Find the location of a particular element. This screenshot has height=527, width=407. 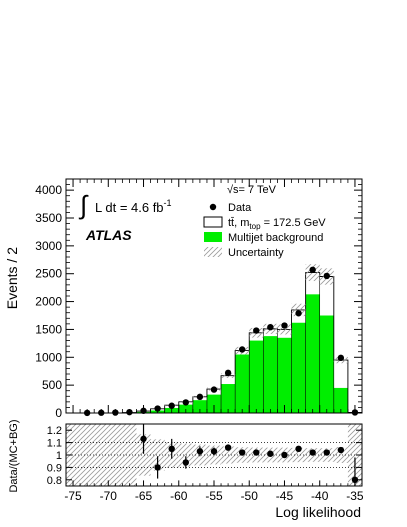

legend-multijet-swatch is located at coordinates (213, 237).